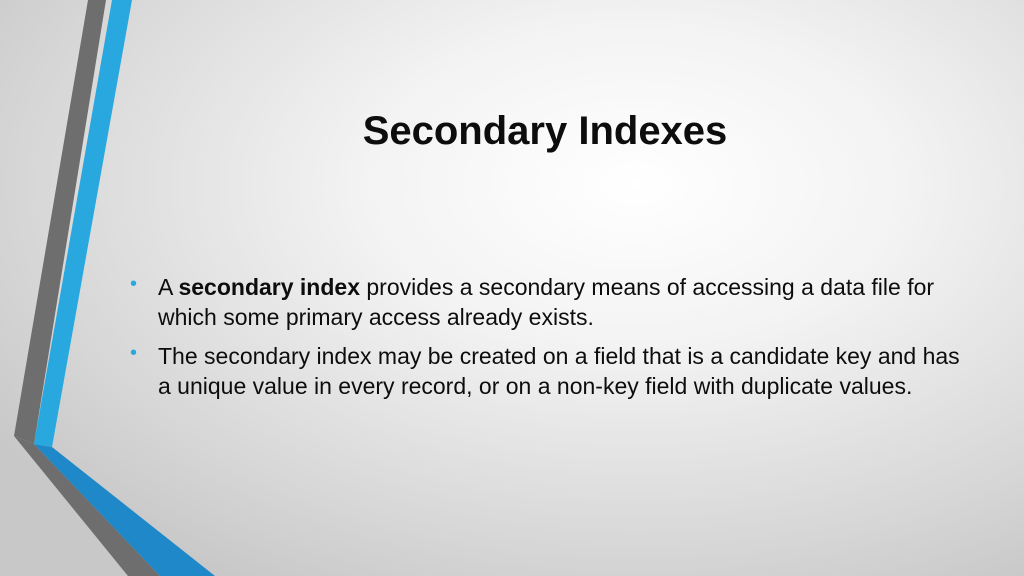 Image resolution: width=1024 pixels, height=576 pixels. I want to click on gray-vertical-stripe, so click(60, 222).